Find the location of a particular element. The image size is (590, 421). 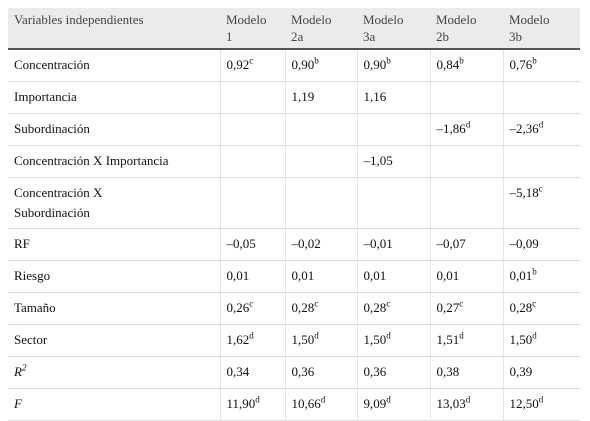

value-cell: 0,76b is located at coordinates (541, 65).